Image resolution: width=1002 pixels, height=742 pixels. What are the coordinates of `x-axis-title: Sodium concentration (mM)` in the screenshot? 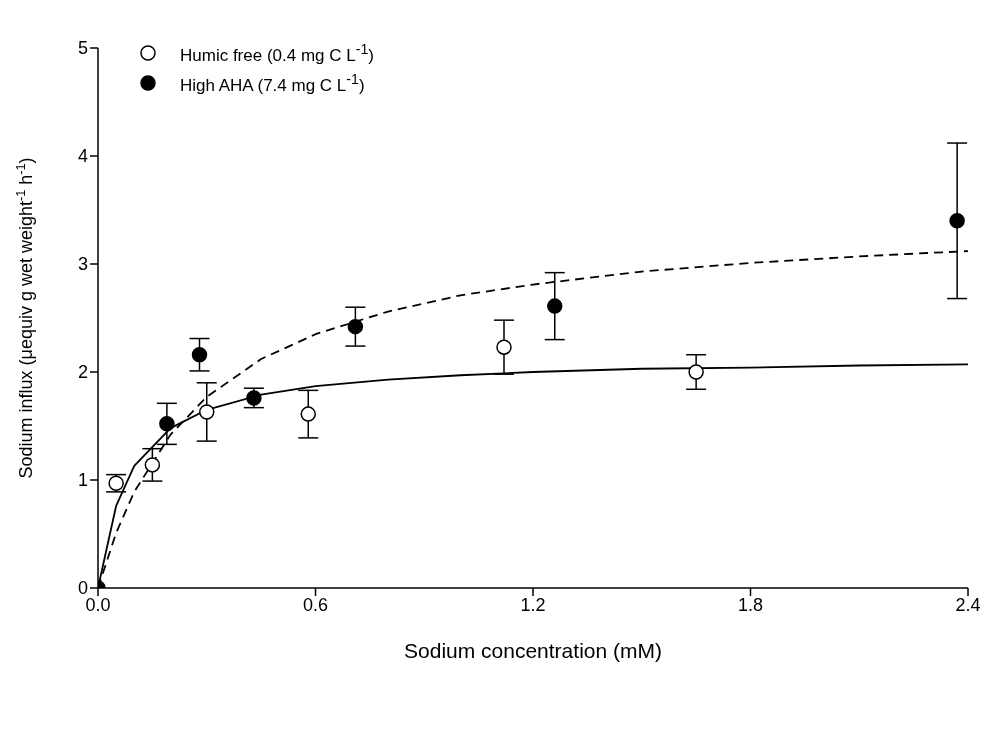 It's located at (533, 650).